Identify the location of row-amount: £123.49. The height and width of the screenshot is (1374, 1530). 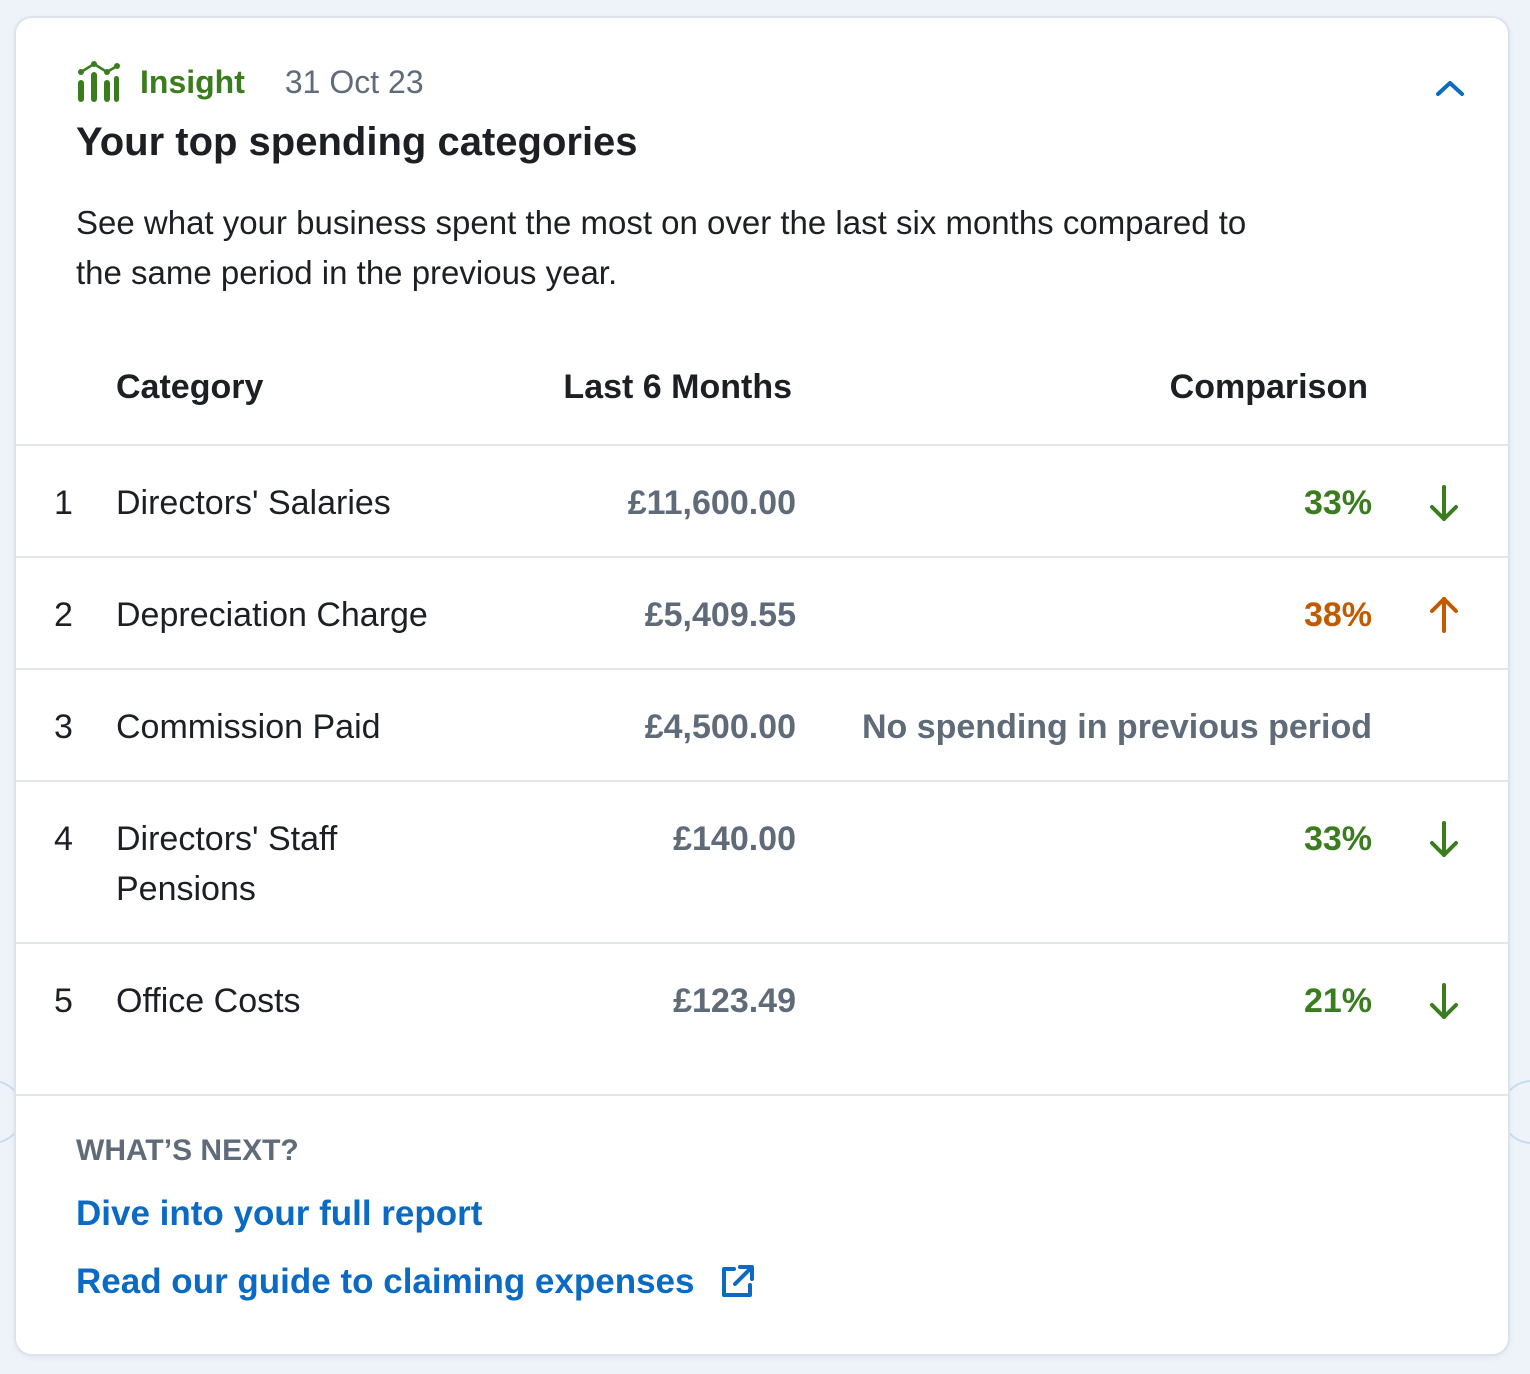
(734, 1001).